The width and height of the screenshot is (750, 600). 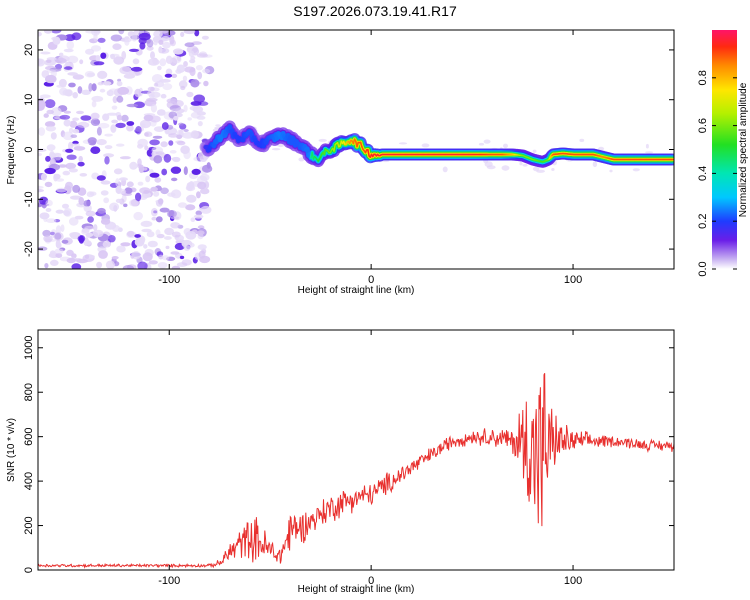 What do you see at coordinates (703, 77) in the screenshot?
I see `colorbar-tick-label: 0.8` at bounding box center [703, 77].